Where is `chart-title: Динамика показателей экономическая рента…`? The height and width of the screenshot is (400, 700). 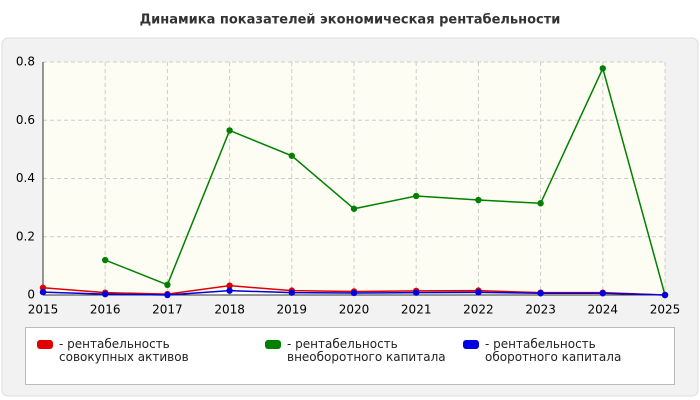 chart-title: Динамика показателей экономическая рента… is located at coordinates (350, 20).